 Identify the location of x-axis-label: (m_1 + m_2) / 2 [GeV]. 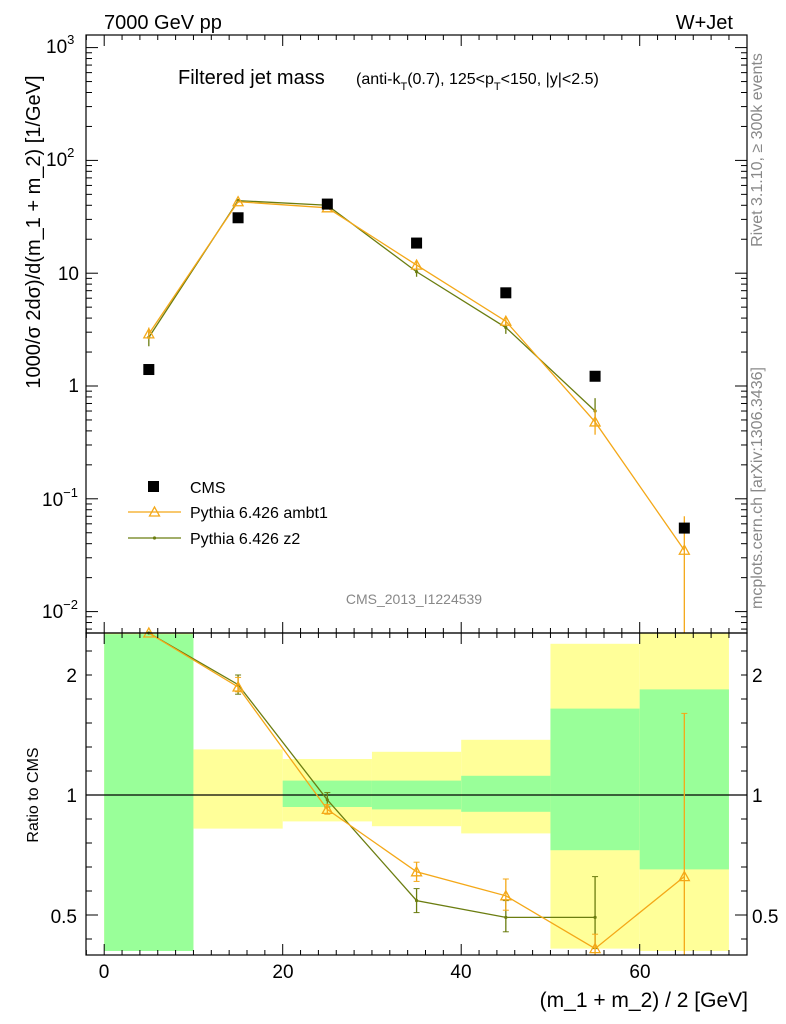
(644, 1000).